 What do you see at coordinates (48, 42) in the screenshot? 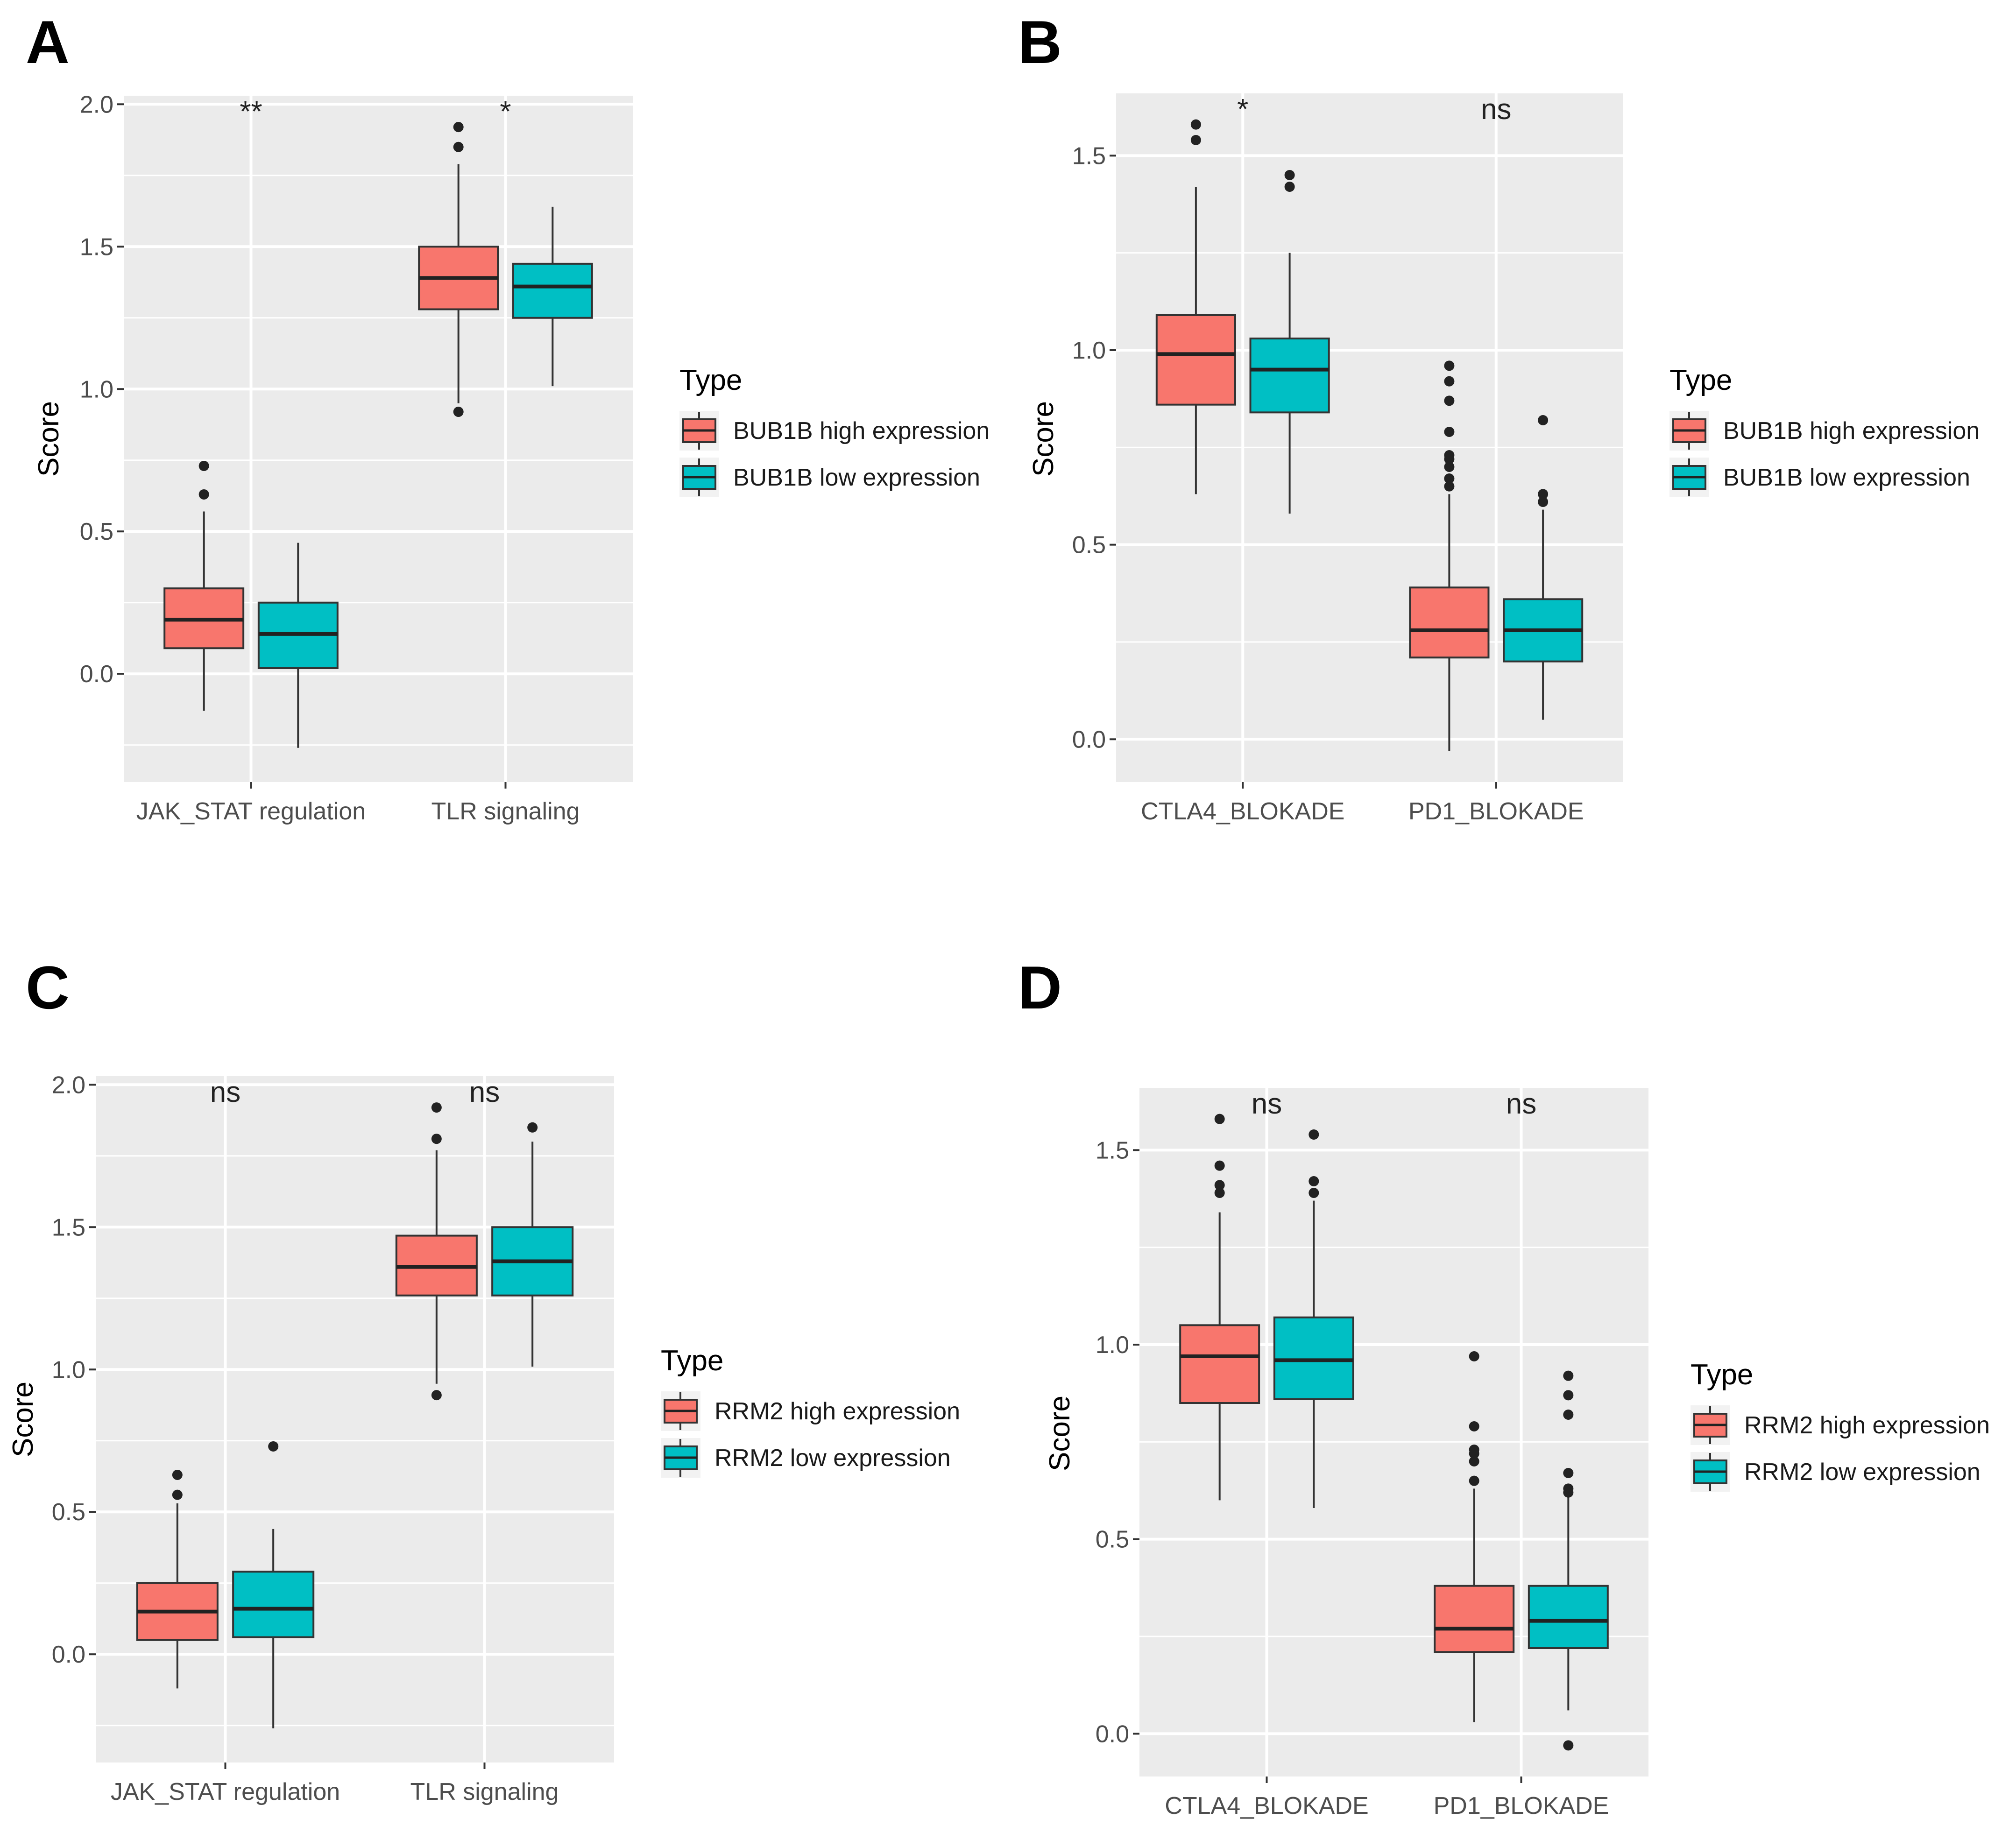
I see `panel-letter: A` at bounding box center [48, 42].